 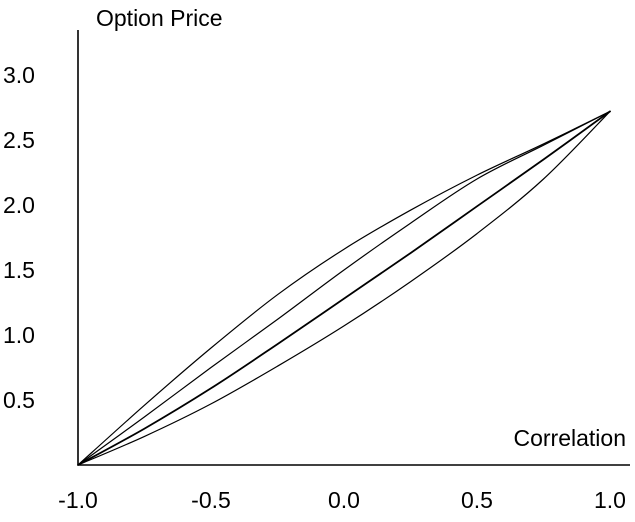 I want to click on y-tick-label: 2.5, so click(x=19, y=140).